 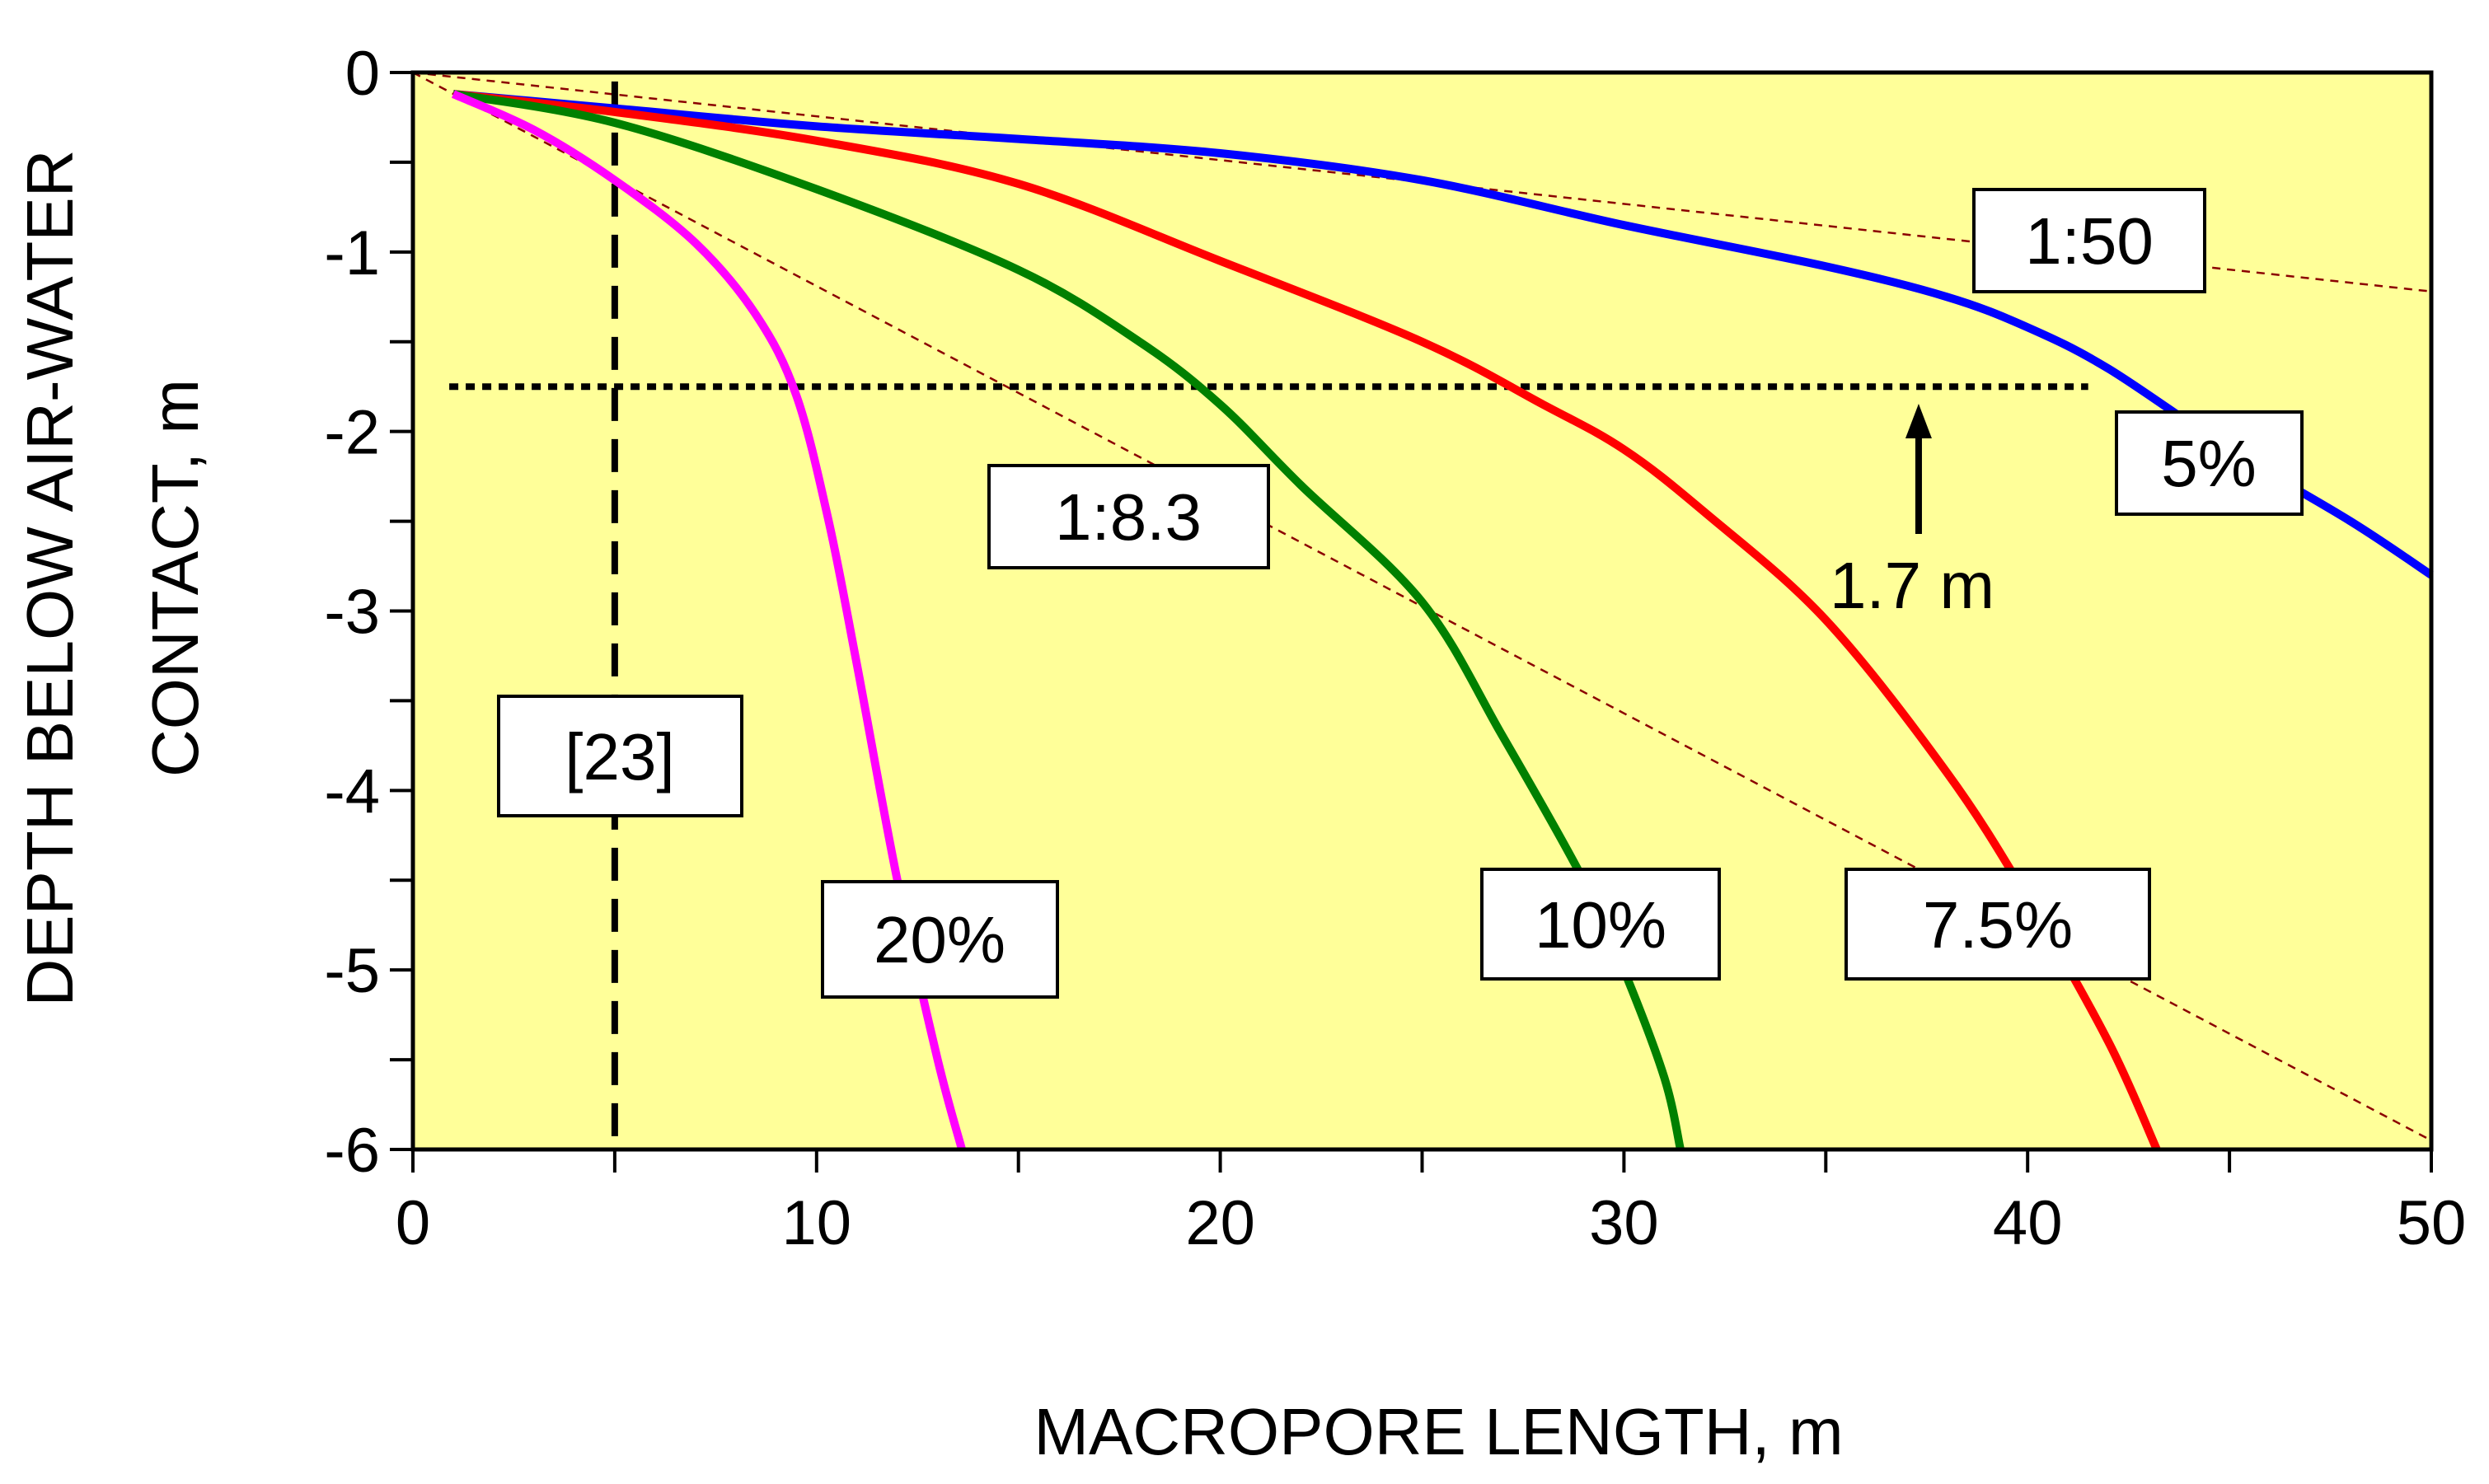 What do you see at coordinates (817, 1223) in the screenshot?
I see `x-tick-label: 10` at bounding box center [817, 1223].